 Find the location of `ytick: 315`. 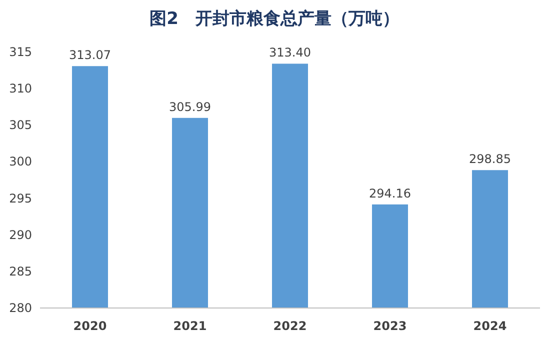

ytick: 315 is located at coordinates (20, 52).